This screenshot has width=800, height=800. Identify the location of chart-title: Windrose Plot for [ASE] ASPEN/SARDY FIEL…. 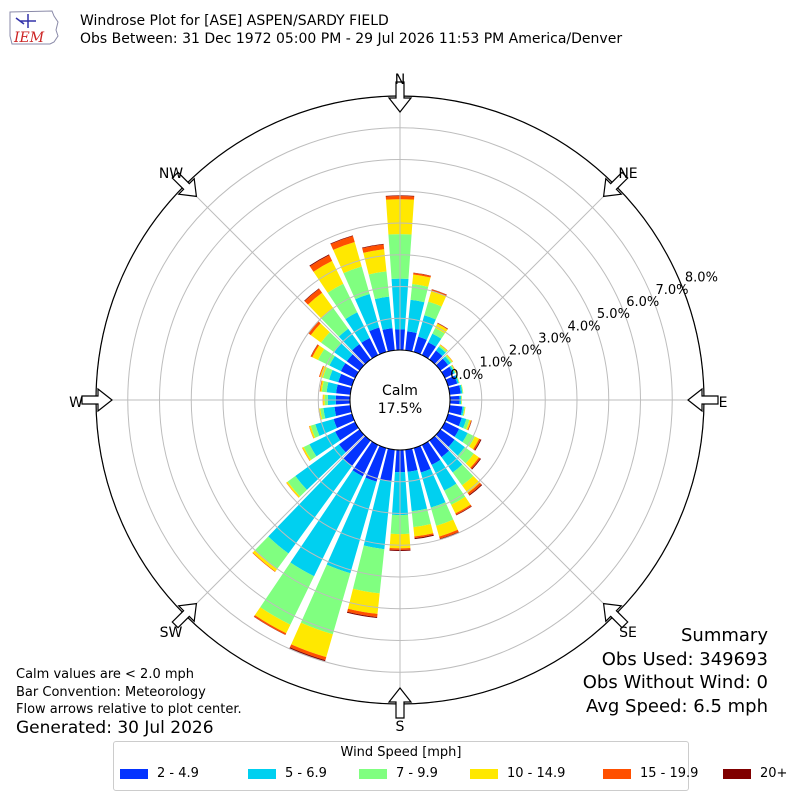
(351, 30).